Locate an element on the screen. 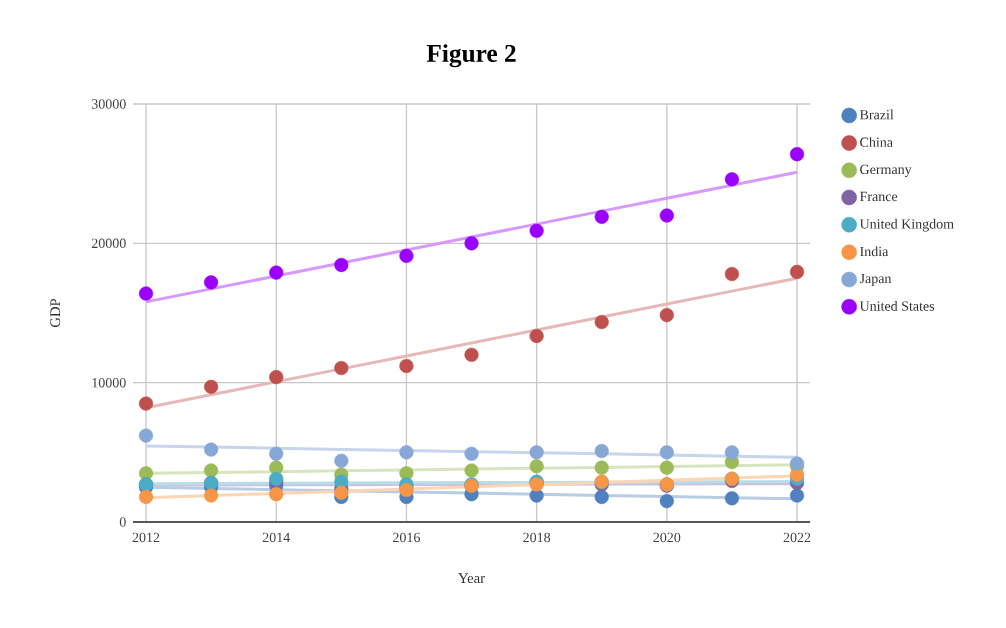  x-tick-label: 2016 is located at coordinates (407, 537).